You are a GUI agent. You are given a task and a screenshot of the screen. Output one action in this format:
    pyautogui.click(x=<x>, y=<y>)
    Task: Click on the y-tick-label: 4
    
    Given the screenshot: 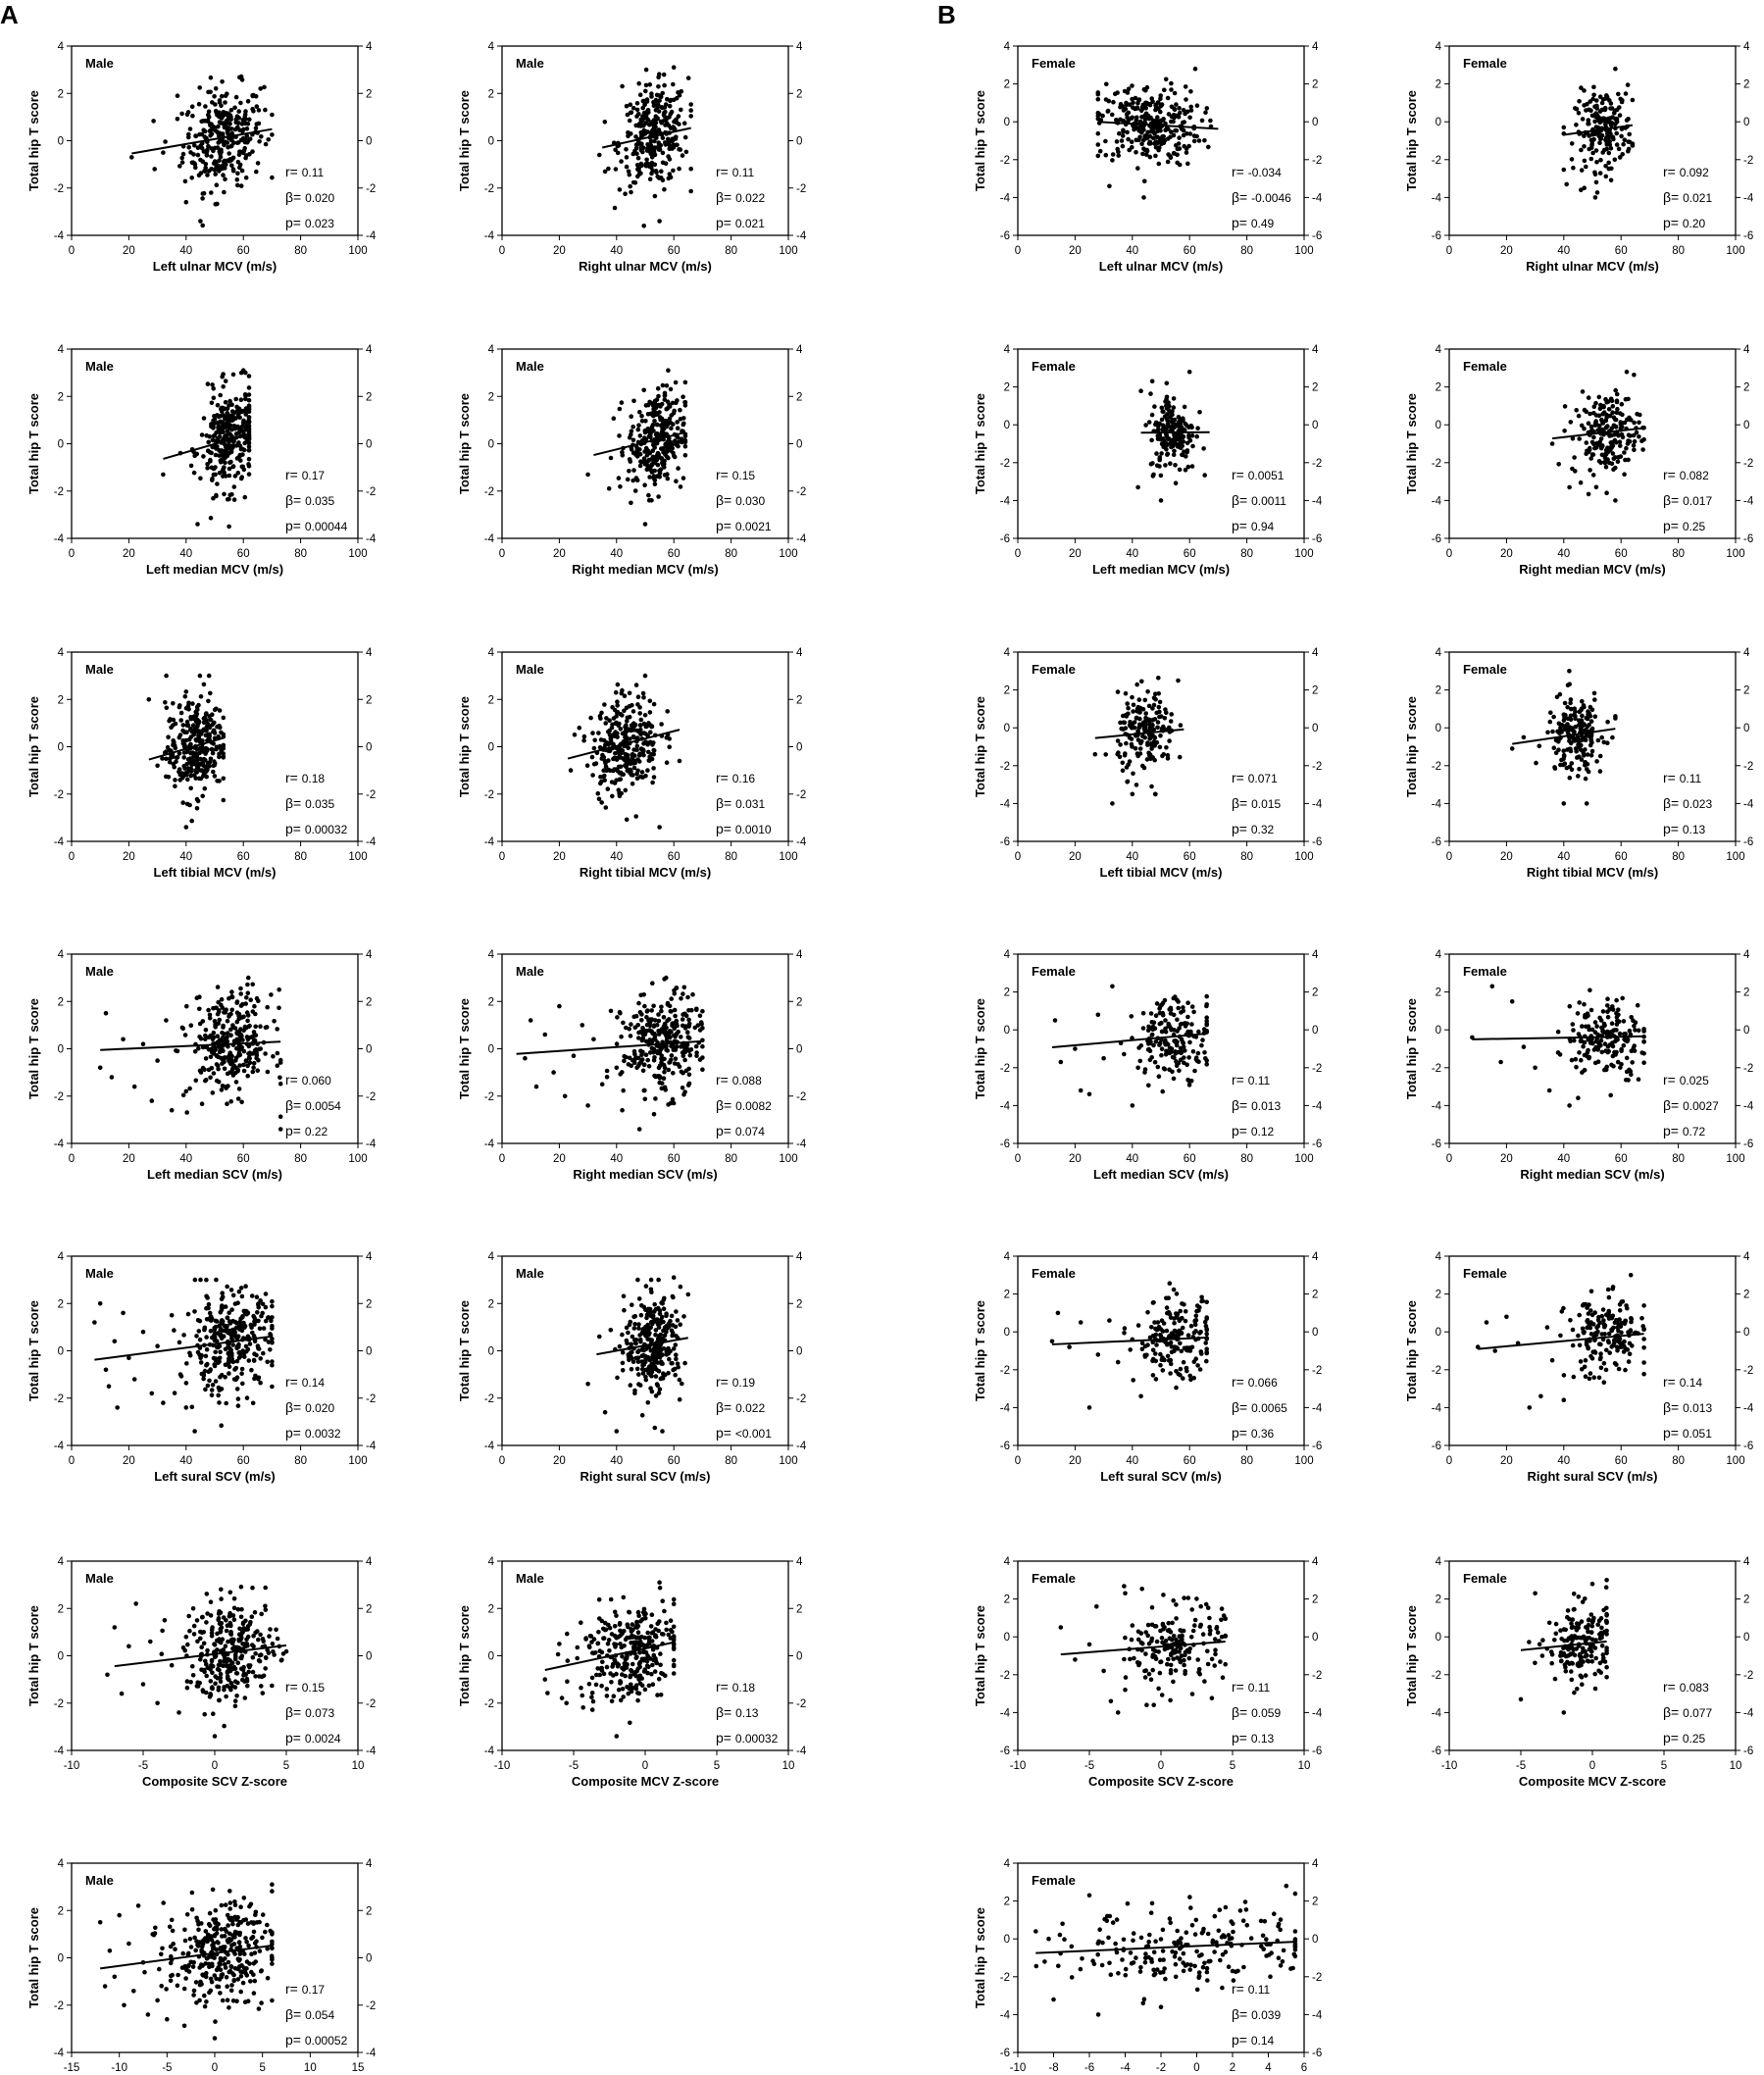 What is the action you would take?
    pyautogui.click(x=1439, y=653)
    